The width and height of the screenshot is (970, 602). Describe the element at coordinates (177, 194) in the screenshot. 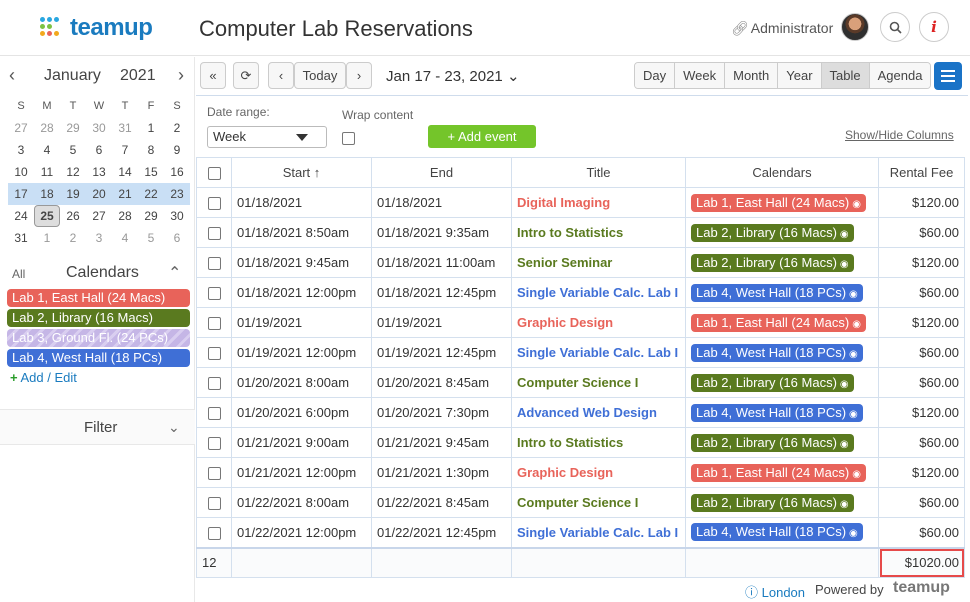

I see `mini-calendar-day: 23` at that location.